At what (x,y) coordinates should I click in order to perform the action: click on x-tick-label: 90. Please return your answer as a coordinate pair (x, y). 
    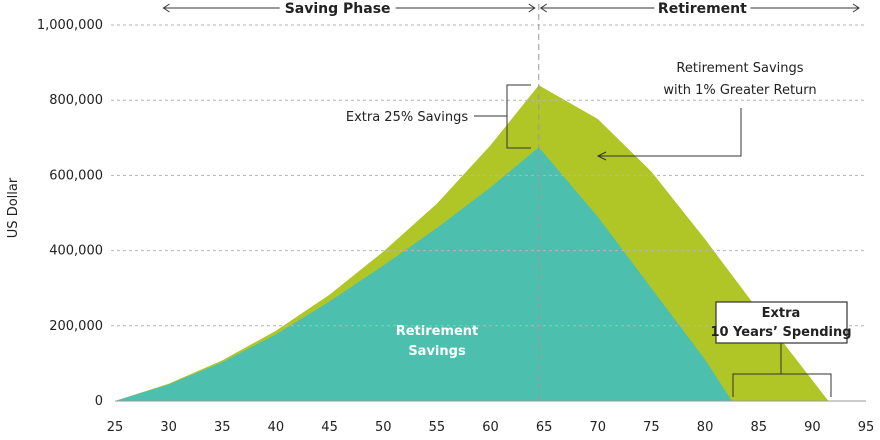
    Looking at the image, I should click on (812, 427).